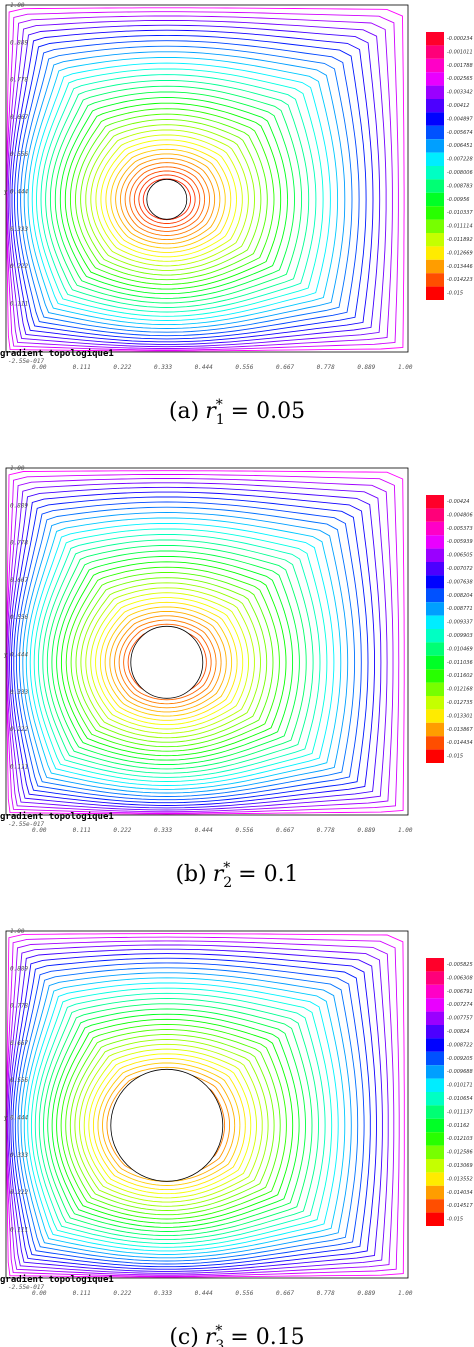  What do you see at coordinates (460, 227) in the screenshot?
I see `legend-label: -0.011114` at bounding box center [460, 227].